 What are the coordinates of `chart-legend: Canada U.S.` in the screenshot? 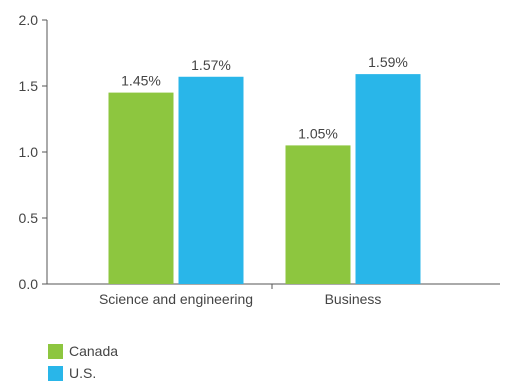 It's located at (83, 362).